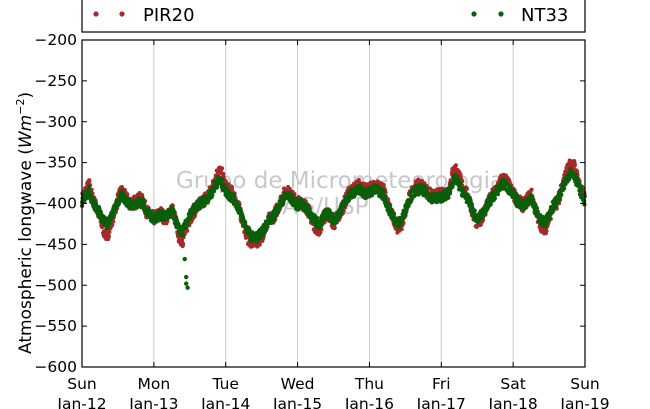 The height and width of the screenshot is (409, 650). I want to click on x-tick-label-date: Jan-18, so click(513, 402).